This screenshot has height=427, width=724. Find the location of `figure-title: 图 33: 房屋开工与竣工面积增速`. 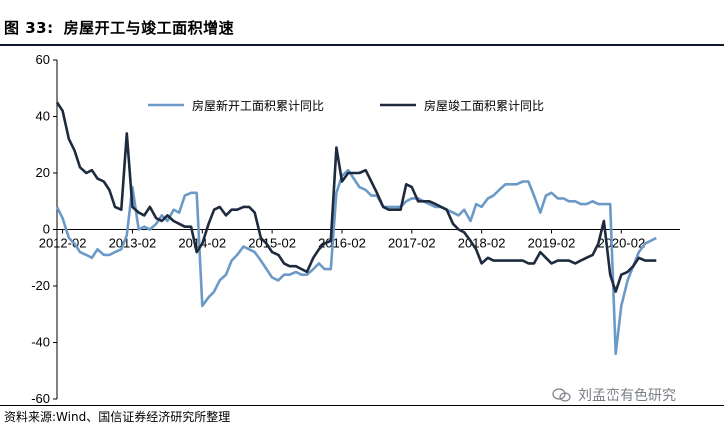

figure-title: 图 33: 房屋开工与竣工面积增速 is located at coordinates (124, 27).